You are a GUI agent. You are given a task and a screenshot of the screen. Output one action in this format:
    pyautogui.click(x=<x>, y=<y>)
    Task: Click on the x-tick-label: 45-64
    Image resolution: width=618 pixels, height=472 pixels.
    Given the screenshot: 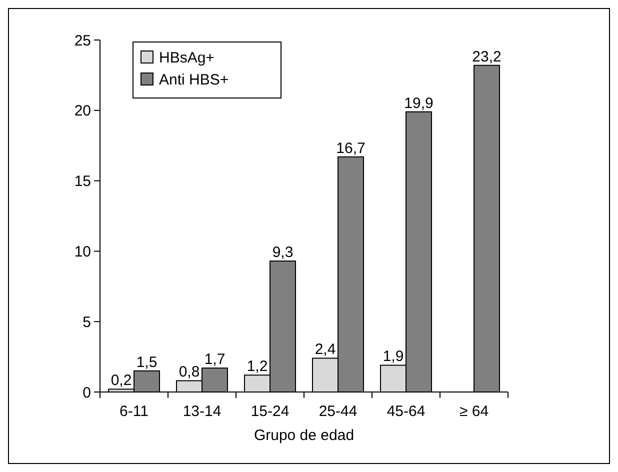 What is the action you would take?
    pyautogui.click(x=406, y=411)
    